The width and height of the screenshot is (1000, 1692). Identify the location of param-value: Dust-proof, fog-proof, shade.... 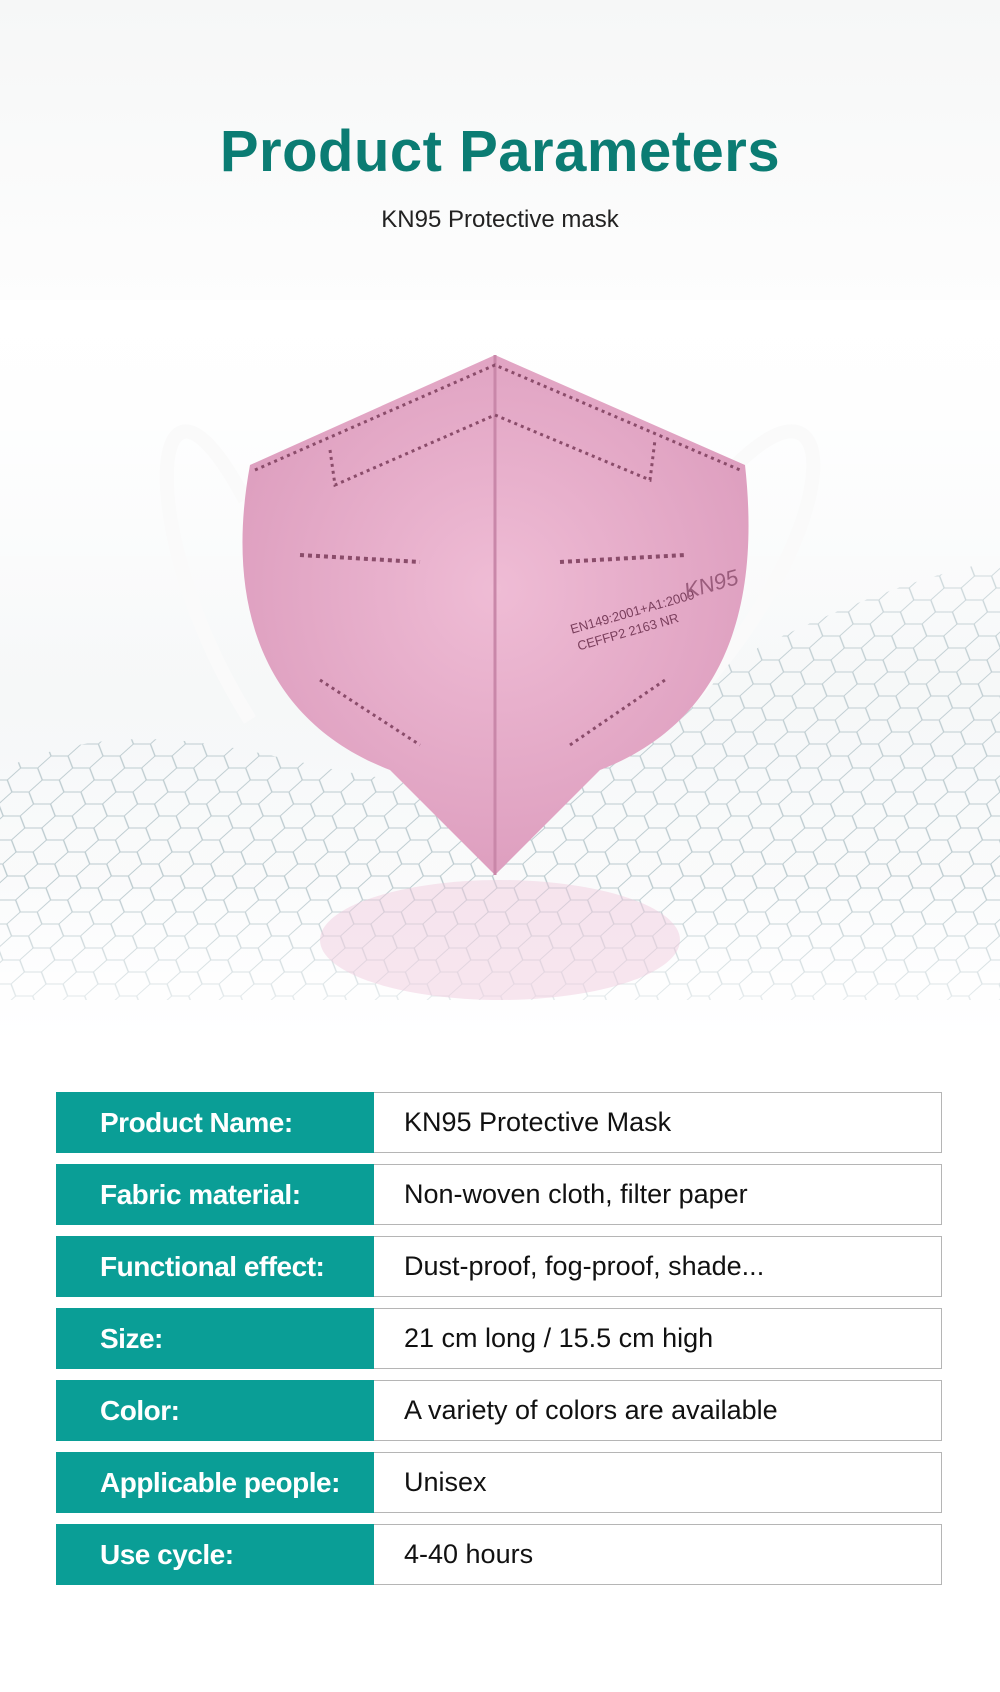
(658, 1266).